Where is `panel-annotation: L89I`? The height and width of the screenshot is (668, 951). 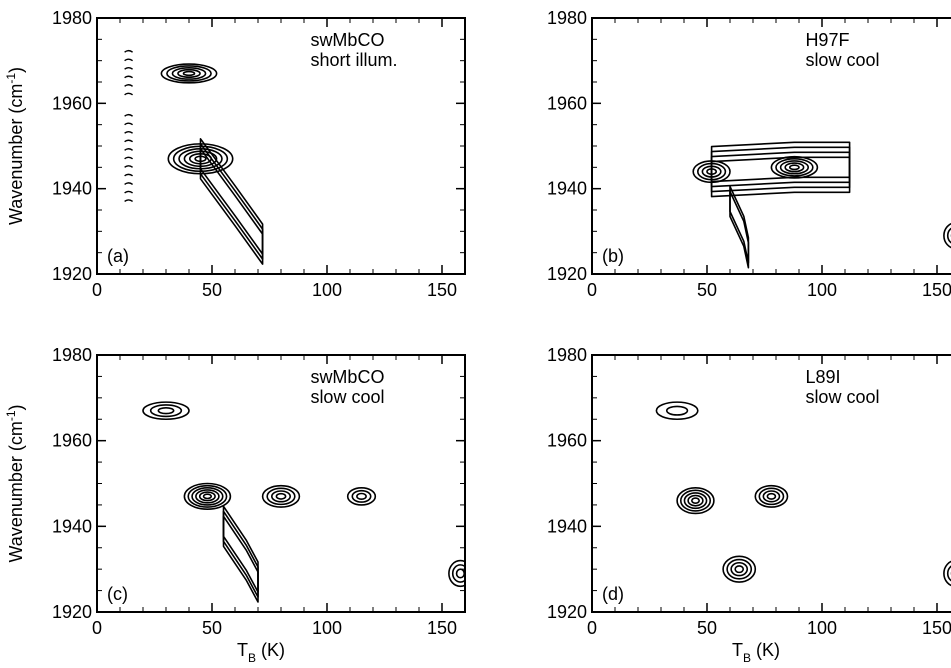
panel-annotation: L89I is located at coordinates (822, 377).